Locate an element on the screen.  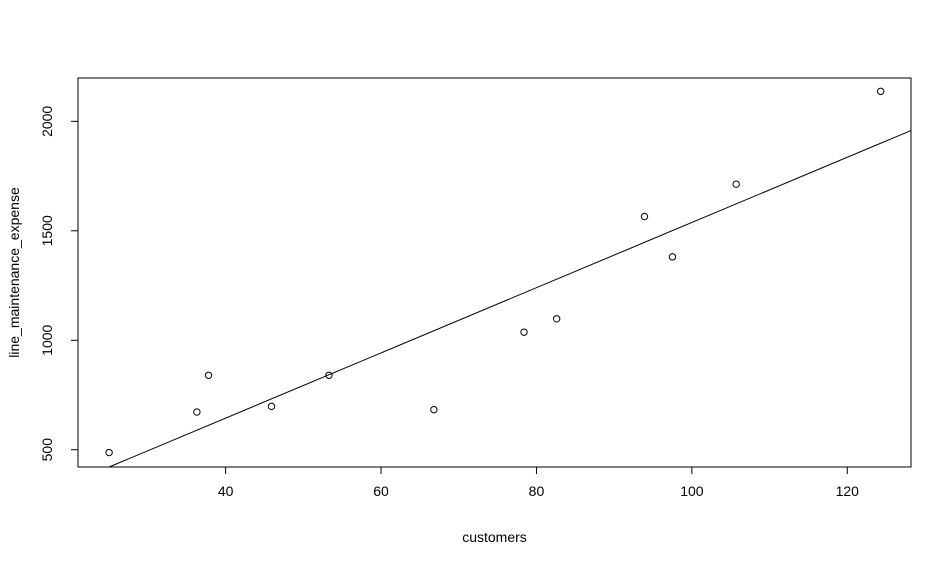
x-tick-label: 60 is located at coordinates (381, 491).